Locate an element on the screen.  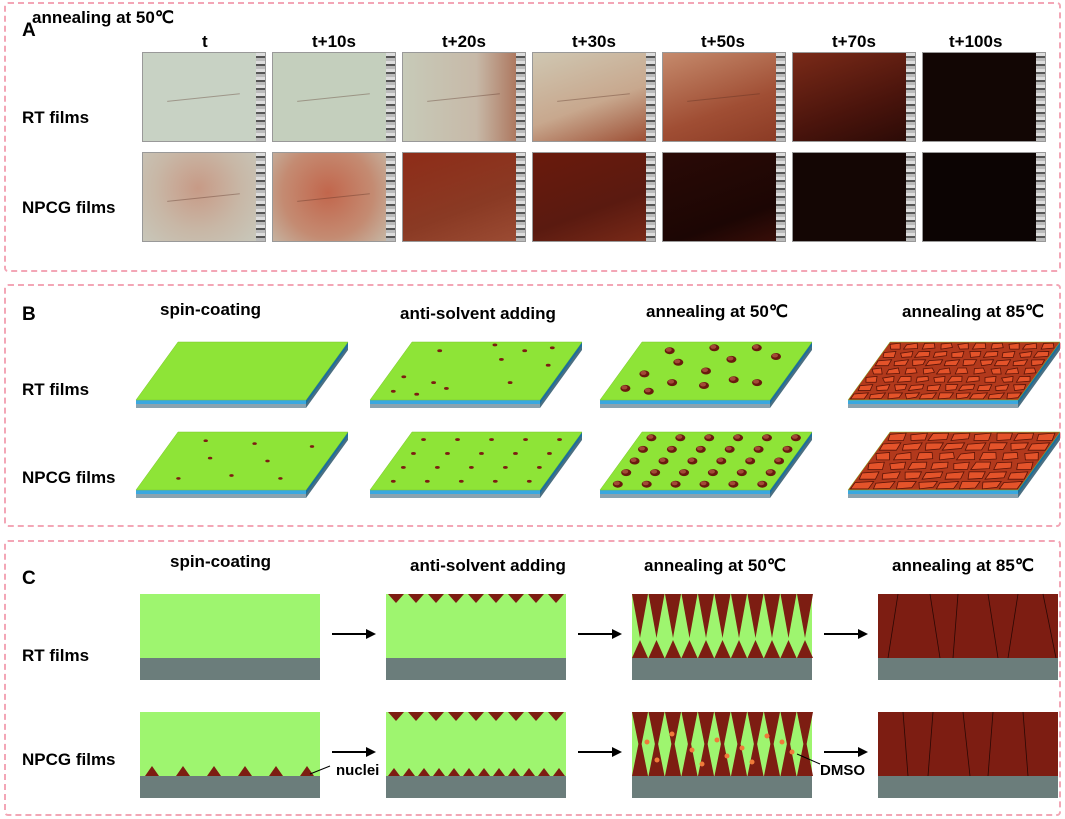
time-label-4: t+50s is located at coordinates (723, 41).